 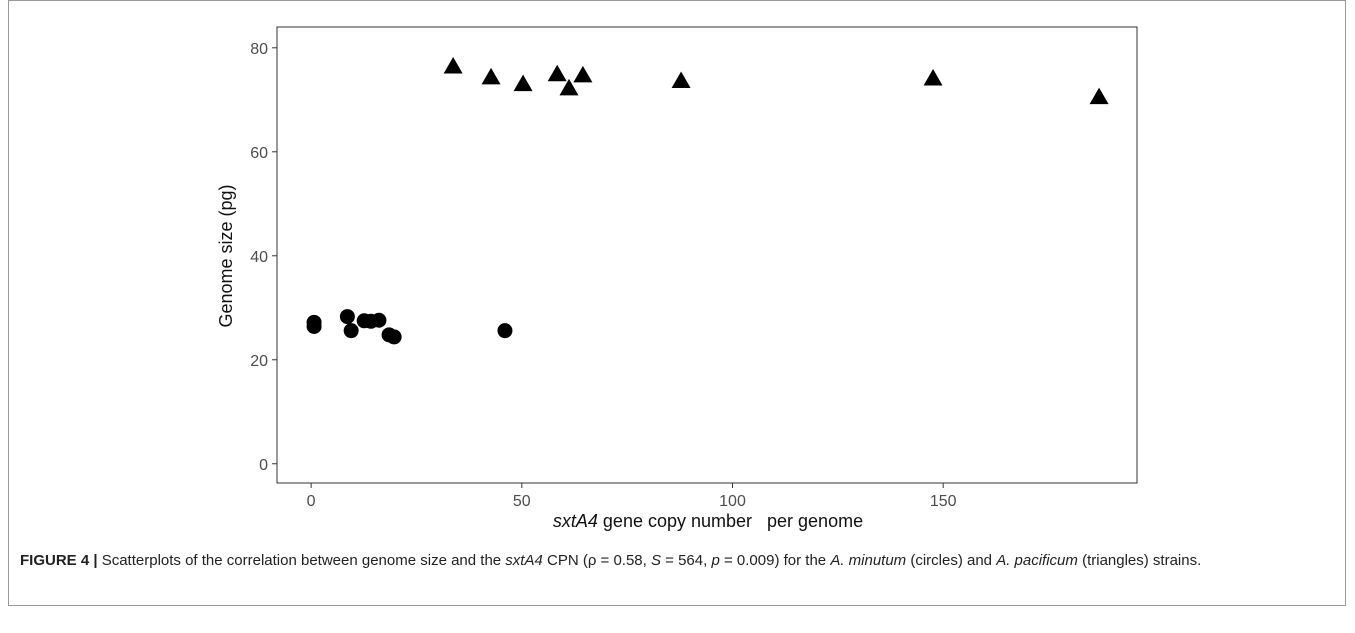 I want to click on caption-text: = 564,, so click(x=686, y=560).